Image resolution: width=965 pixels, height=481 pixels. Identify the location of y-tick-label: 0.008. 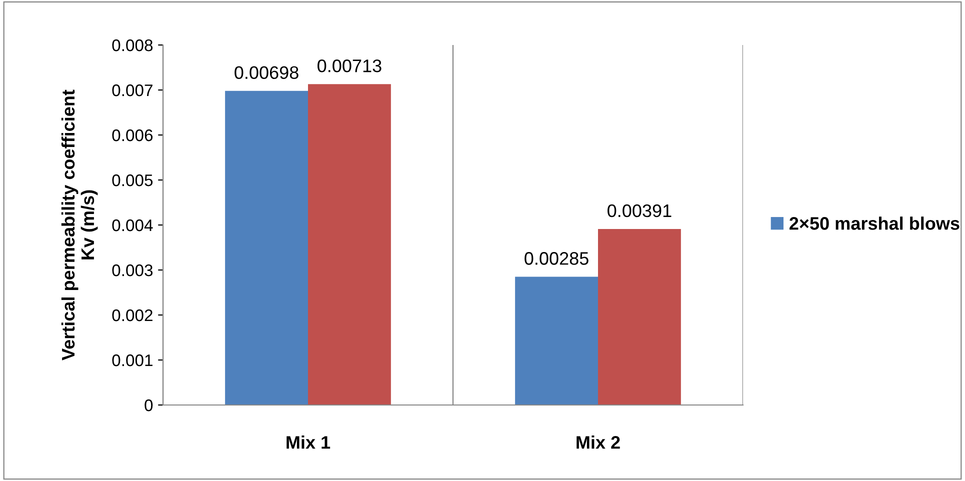
(132, 45).